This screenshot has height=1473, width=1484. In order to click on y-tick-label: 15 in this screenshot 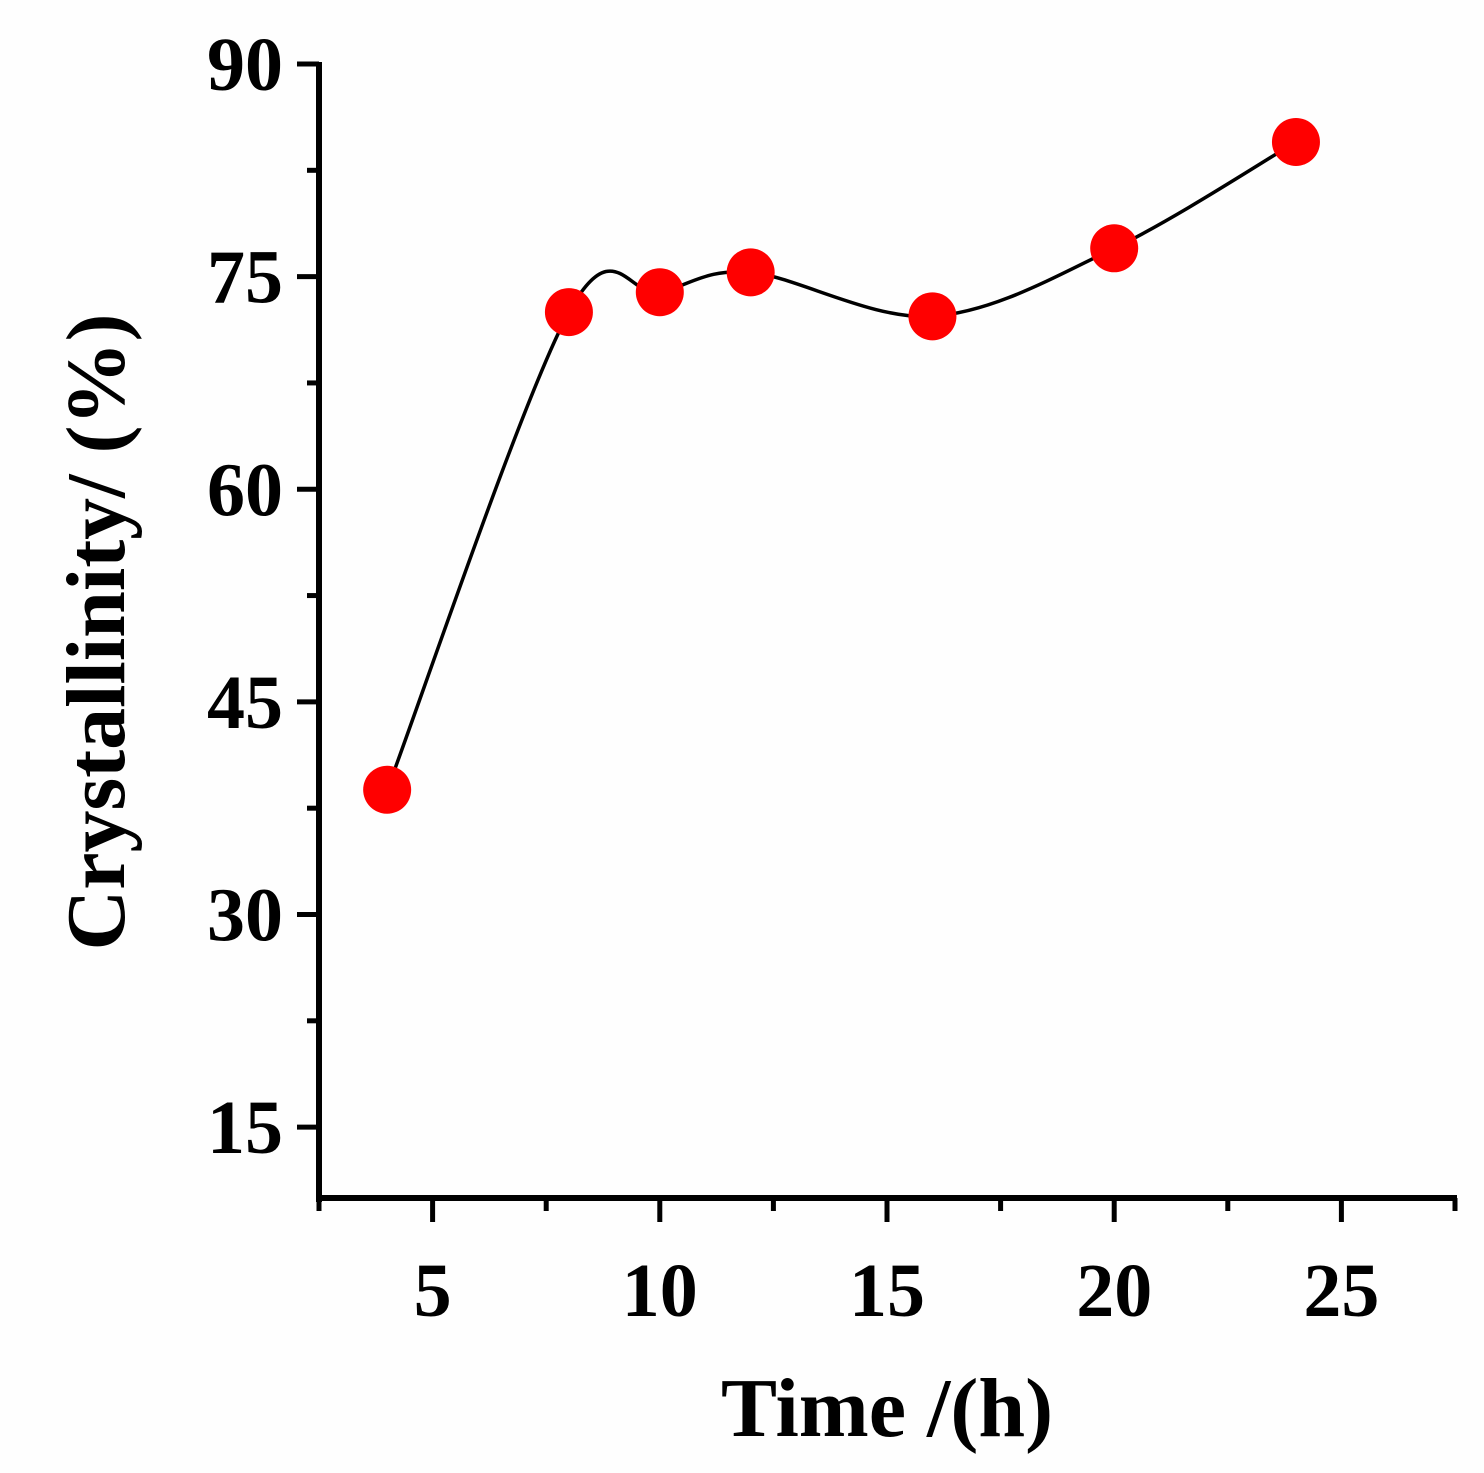, I will do `click(245, 1128)`.